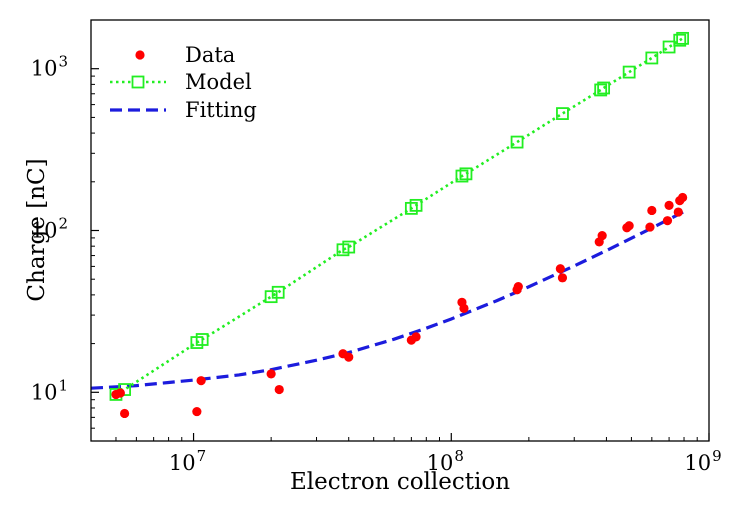 The image size is (747, 518). I want to click on legend-label-model: Model, so click(218, 82).